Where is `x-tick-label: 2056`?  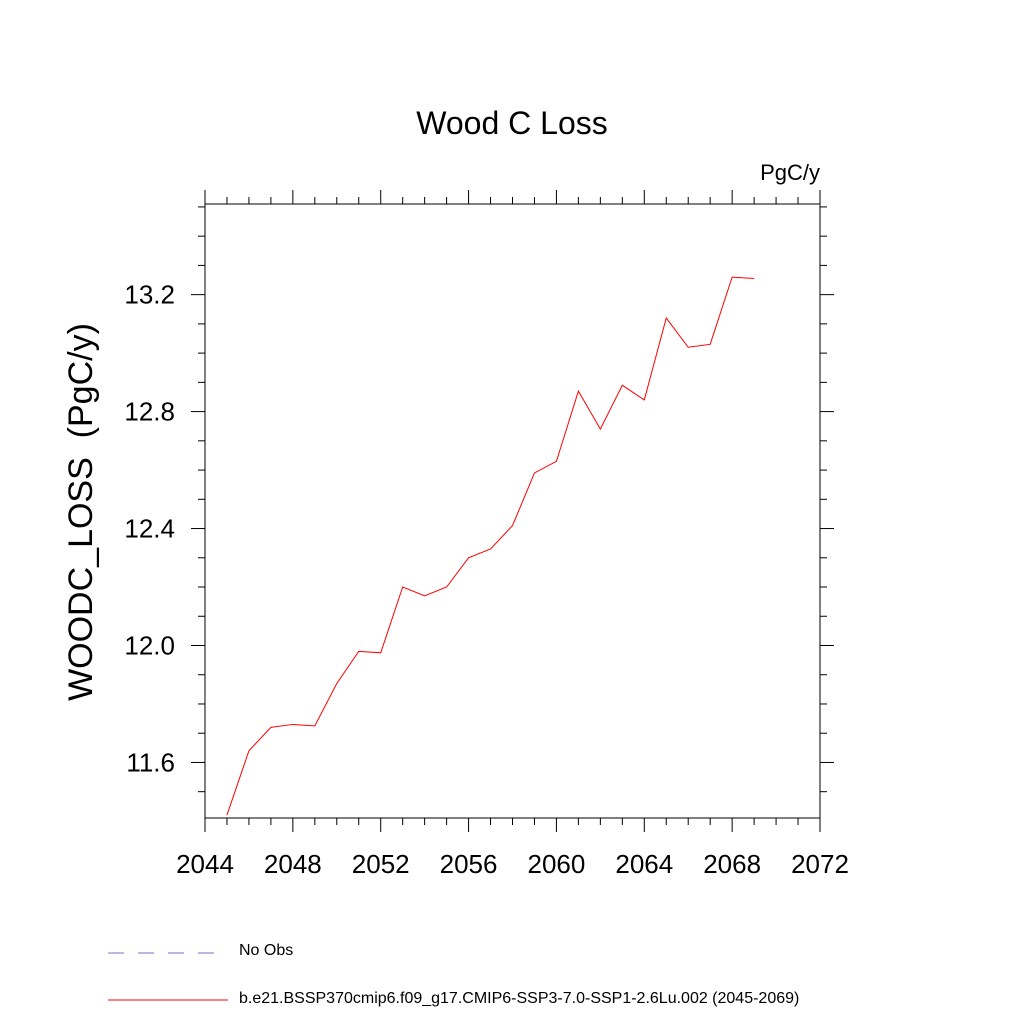 x-tick-label: 2056 is located at coordinates (469, 864).